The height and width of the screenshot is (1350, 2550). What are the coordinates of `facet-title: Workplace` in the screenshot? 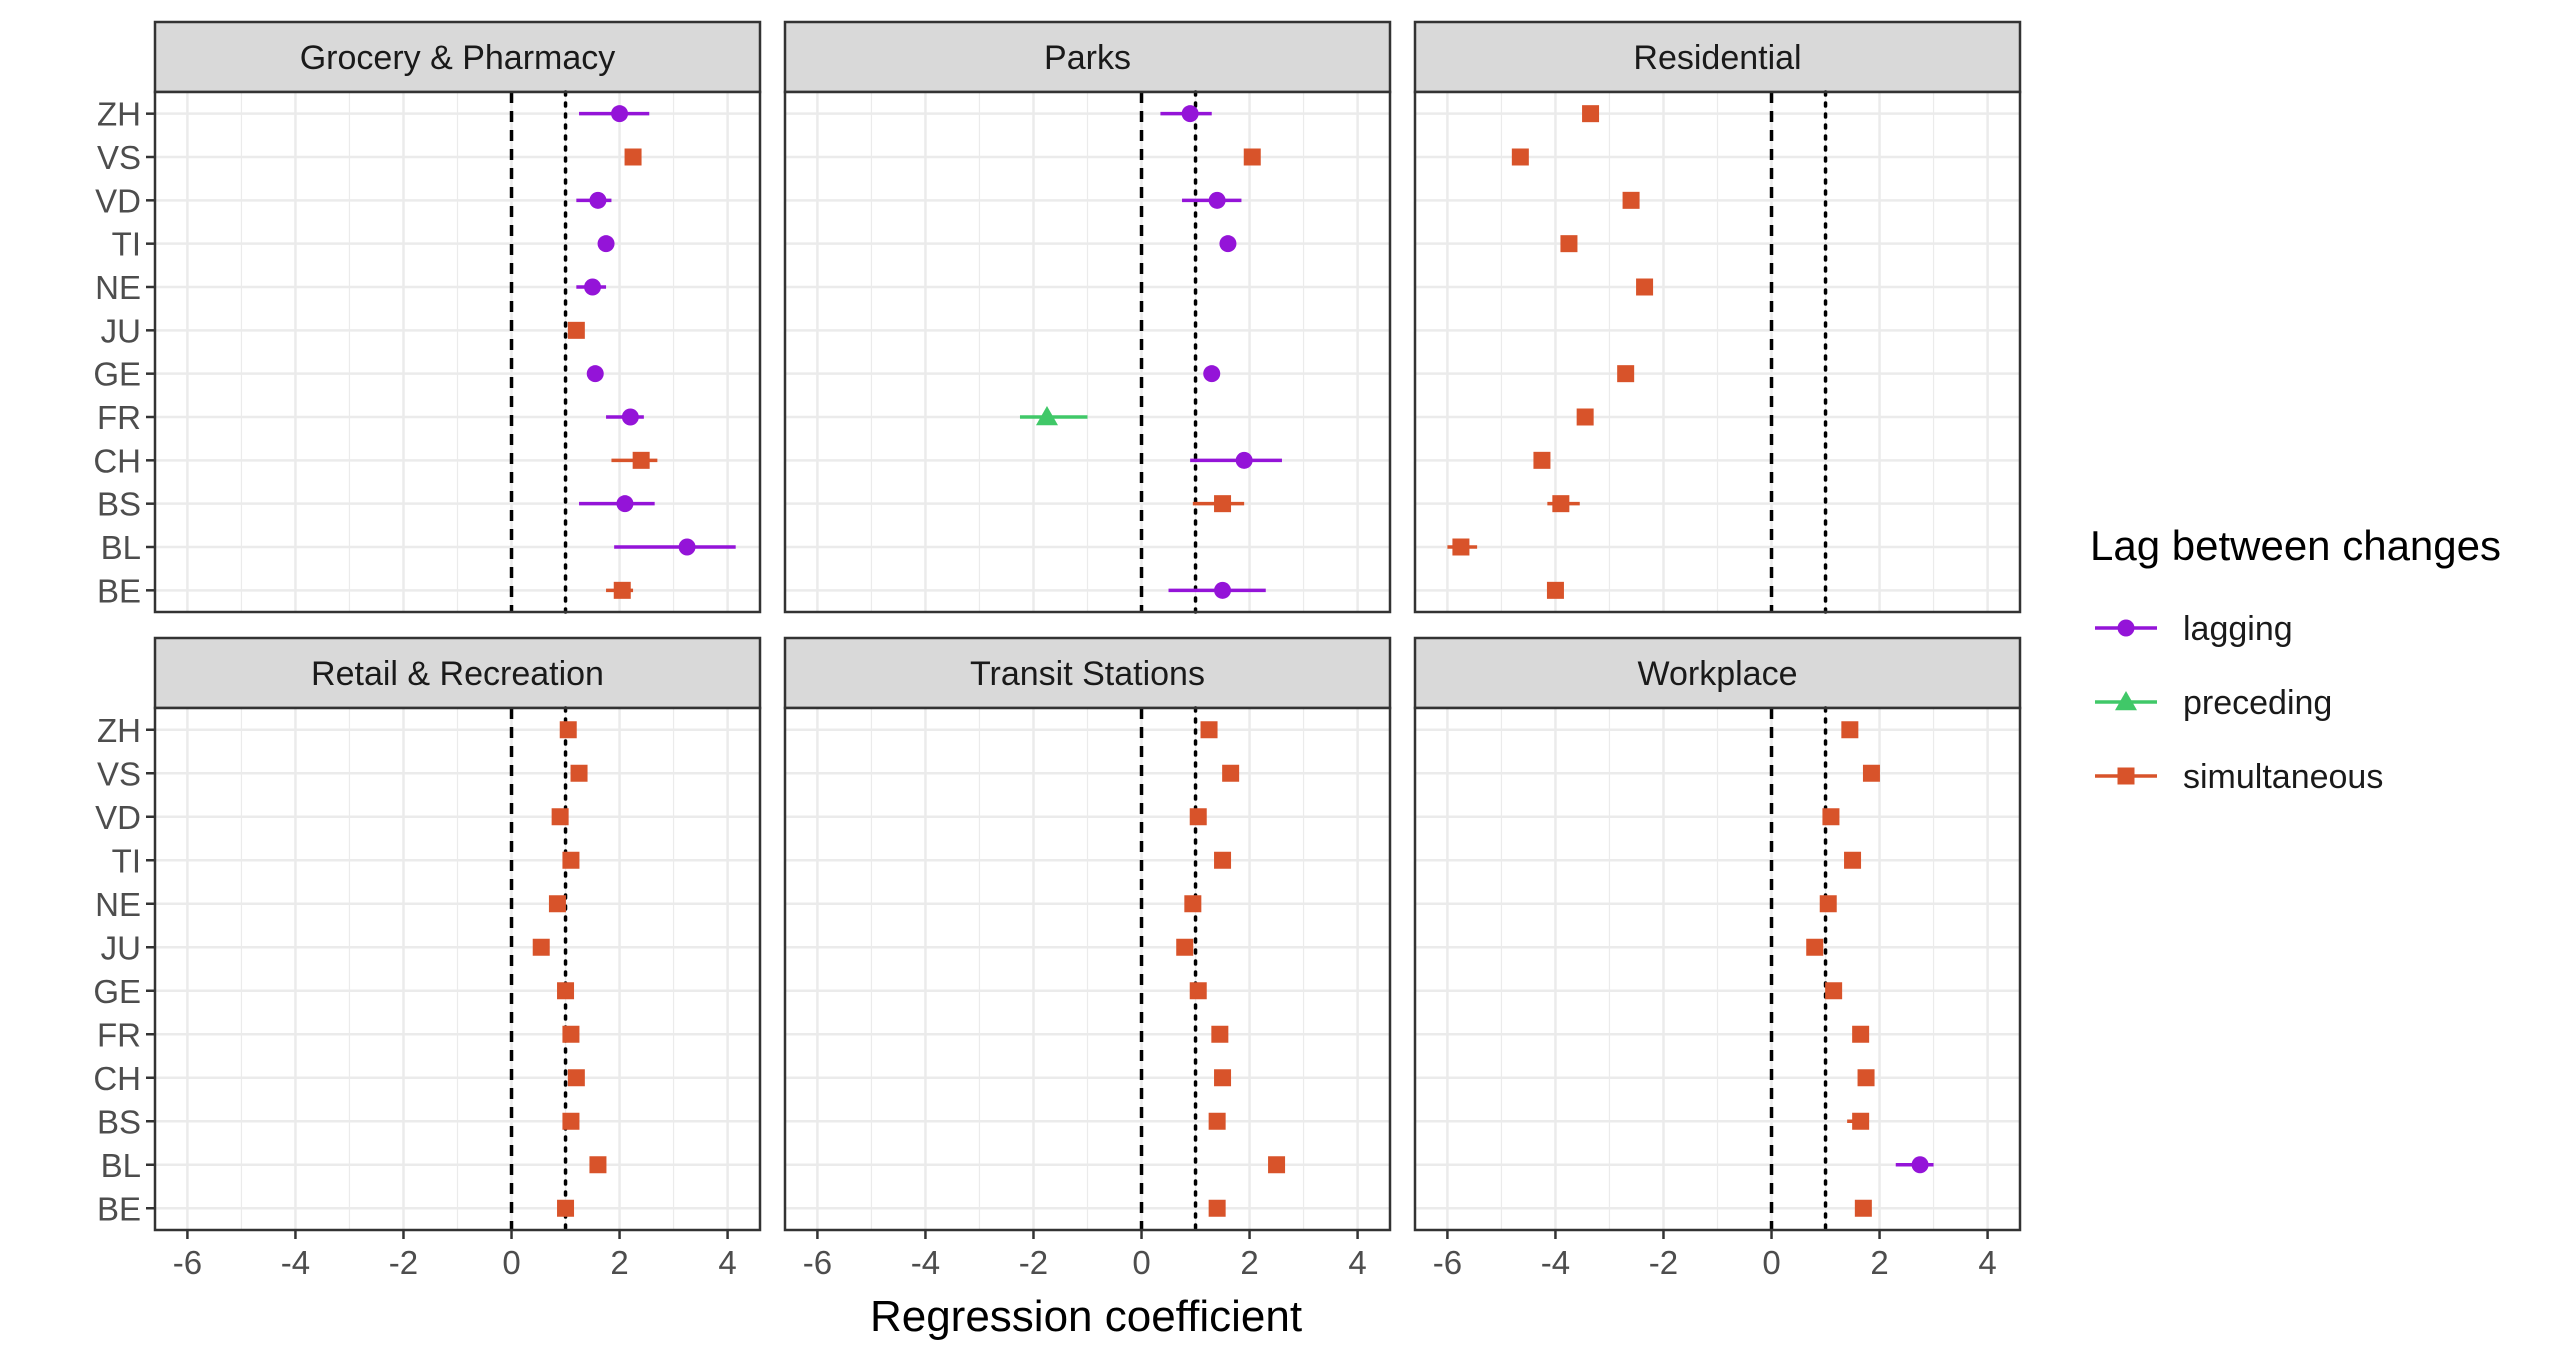 It's located at (1718, 674).